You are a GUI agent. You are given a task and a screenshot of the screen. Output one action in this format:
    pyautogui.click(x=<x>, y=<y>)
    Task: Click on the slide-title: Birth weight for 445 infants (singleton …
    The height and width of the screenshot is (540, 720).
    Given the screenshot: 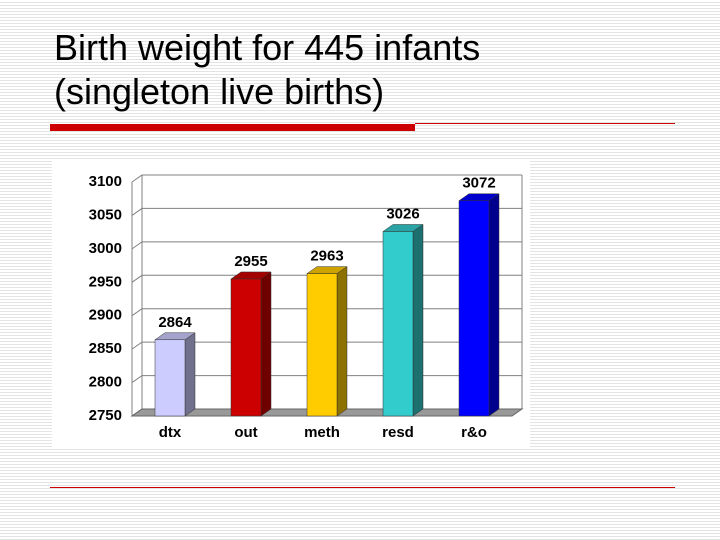 What is the action you would take?
    pyautogui.click(x=267, y=69)
    